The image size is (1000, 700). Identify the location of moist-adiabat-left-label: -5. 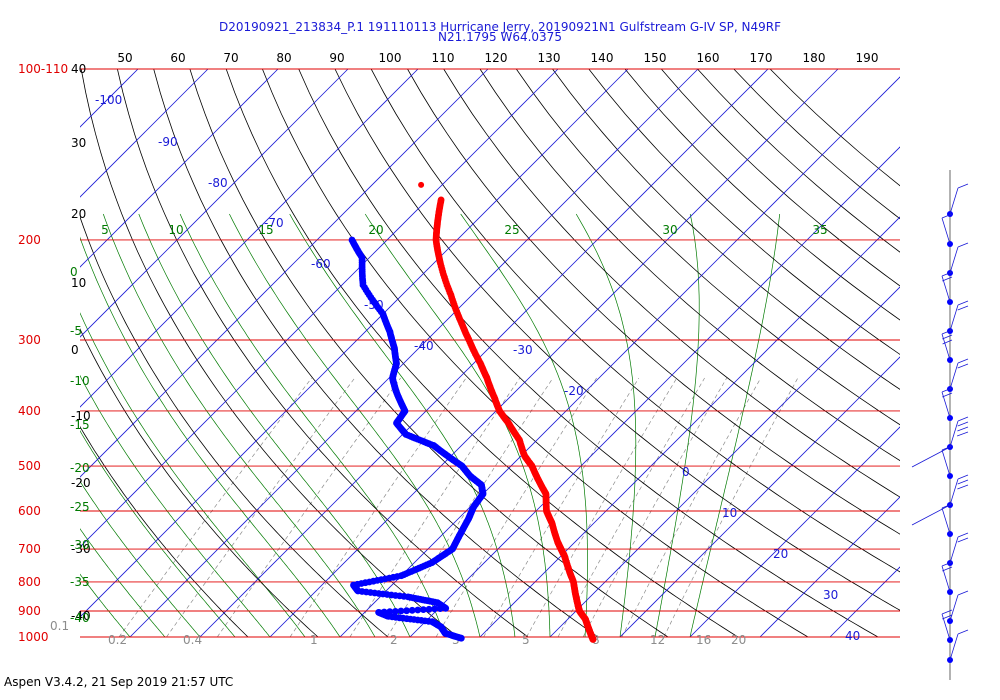
(76, 331).